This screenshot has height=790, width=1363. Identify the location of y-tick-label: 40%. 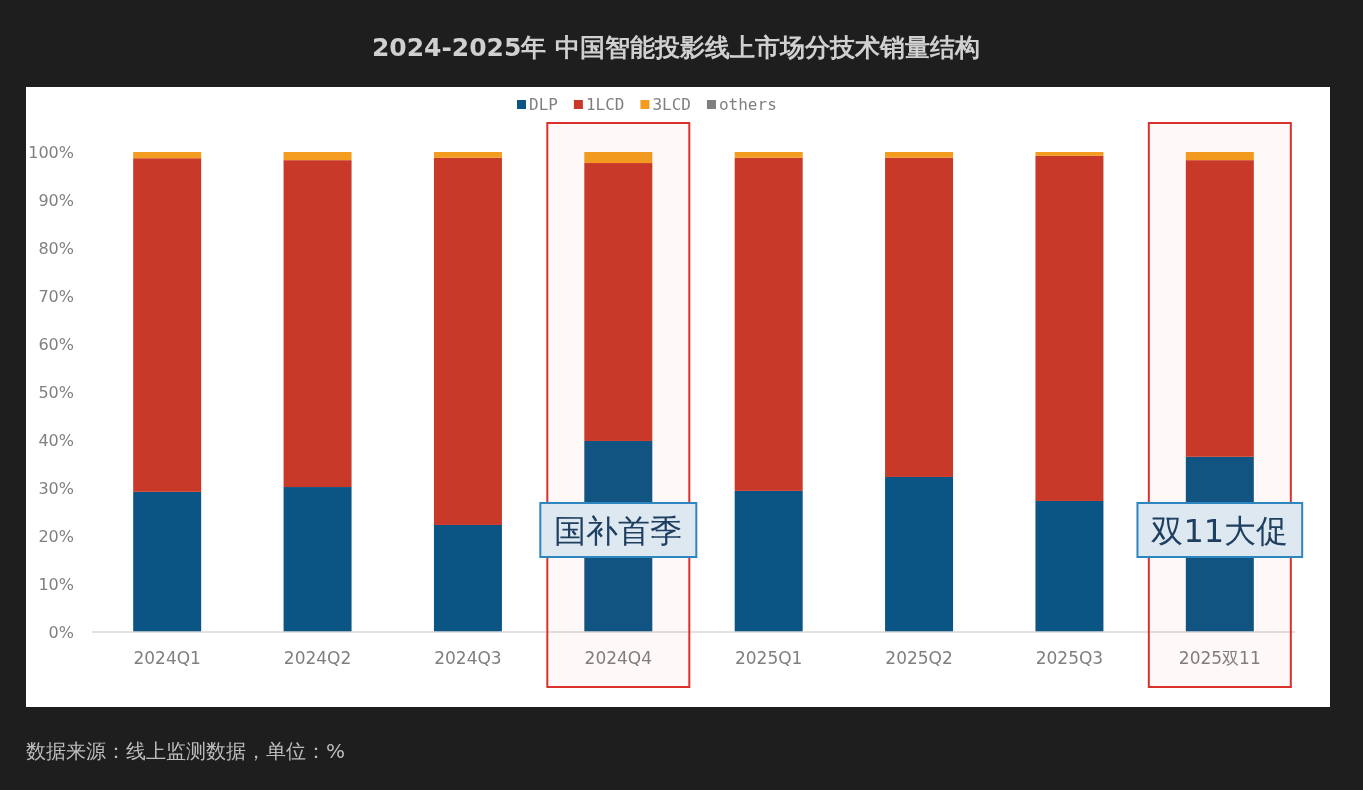
(56, 440).